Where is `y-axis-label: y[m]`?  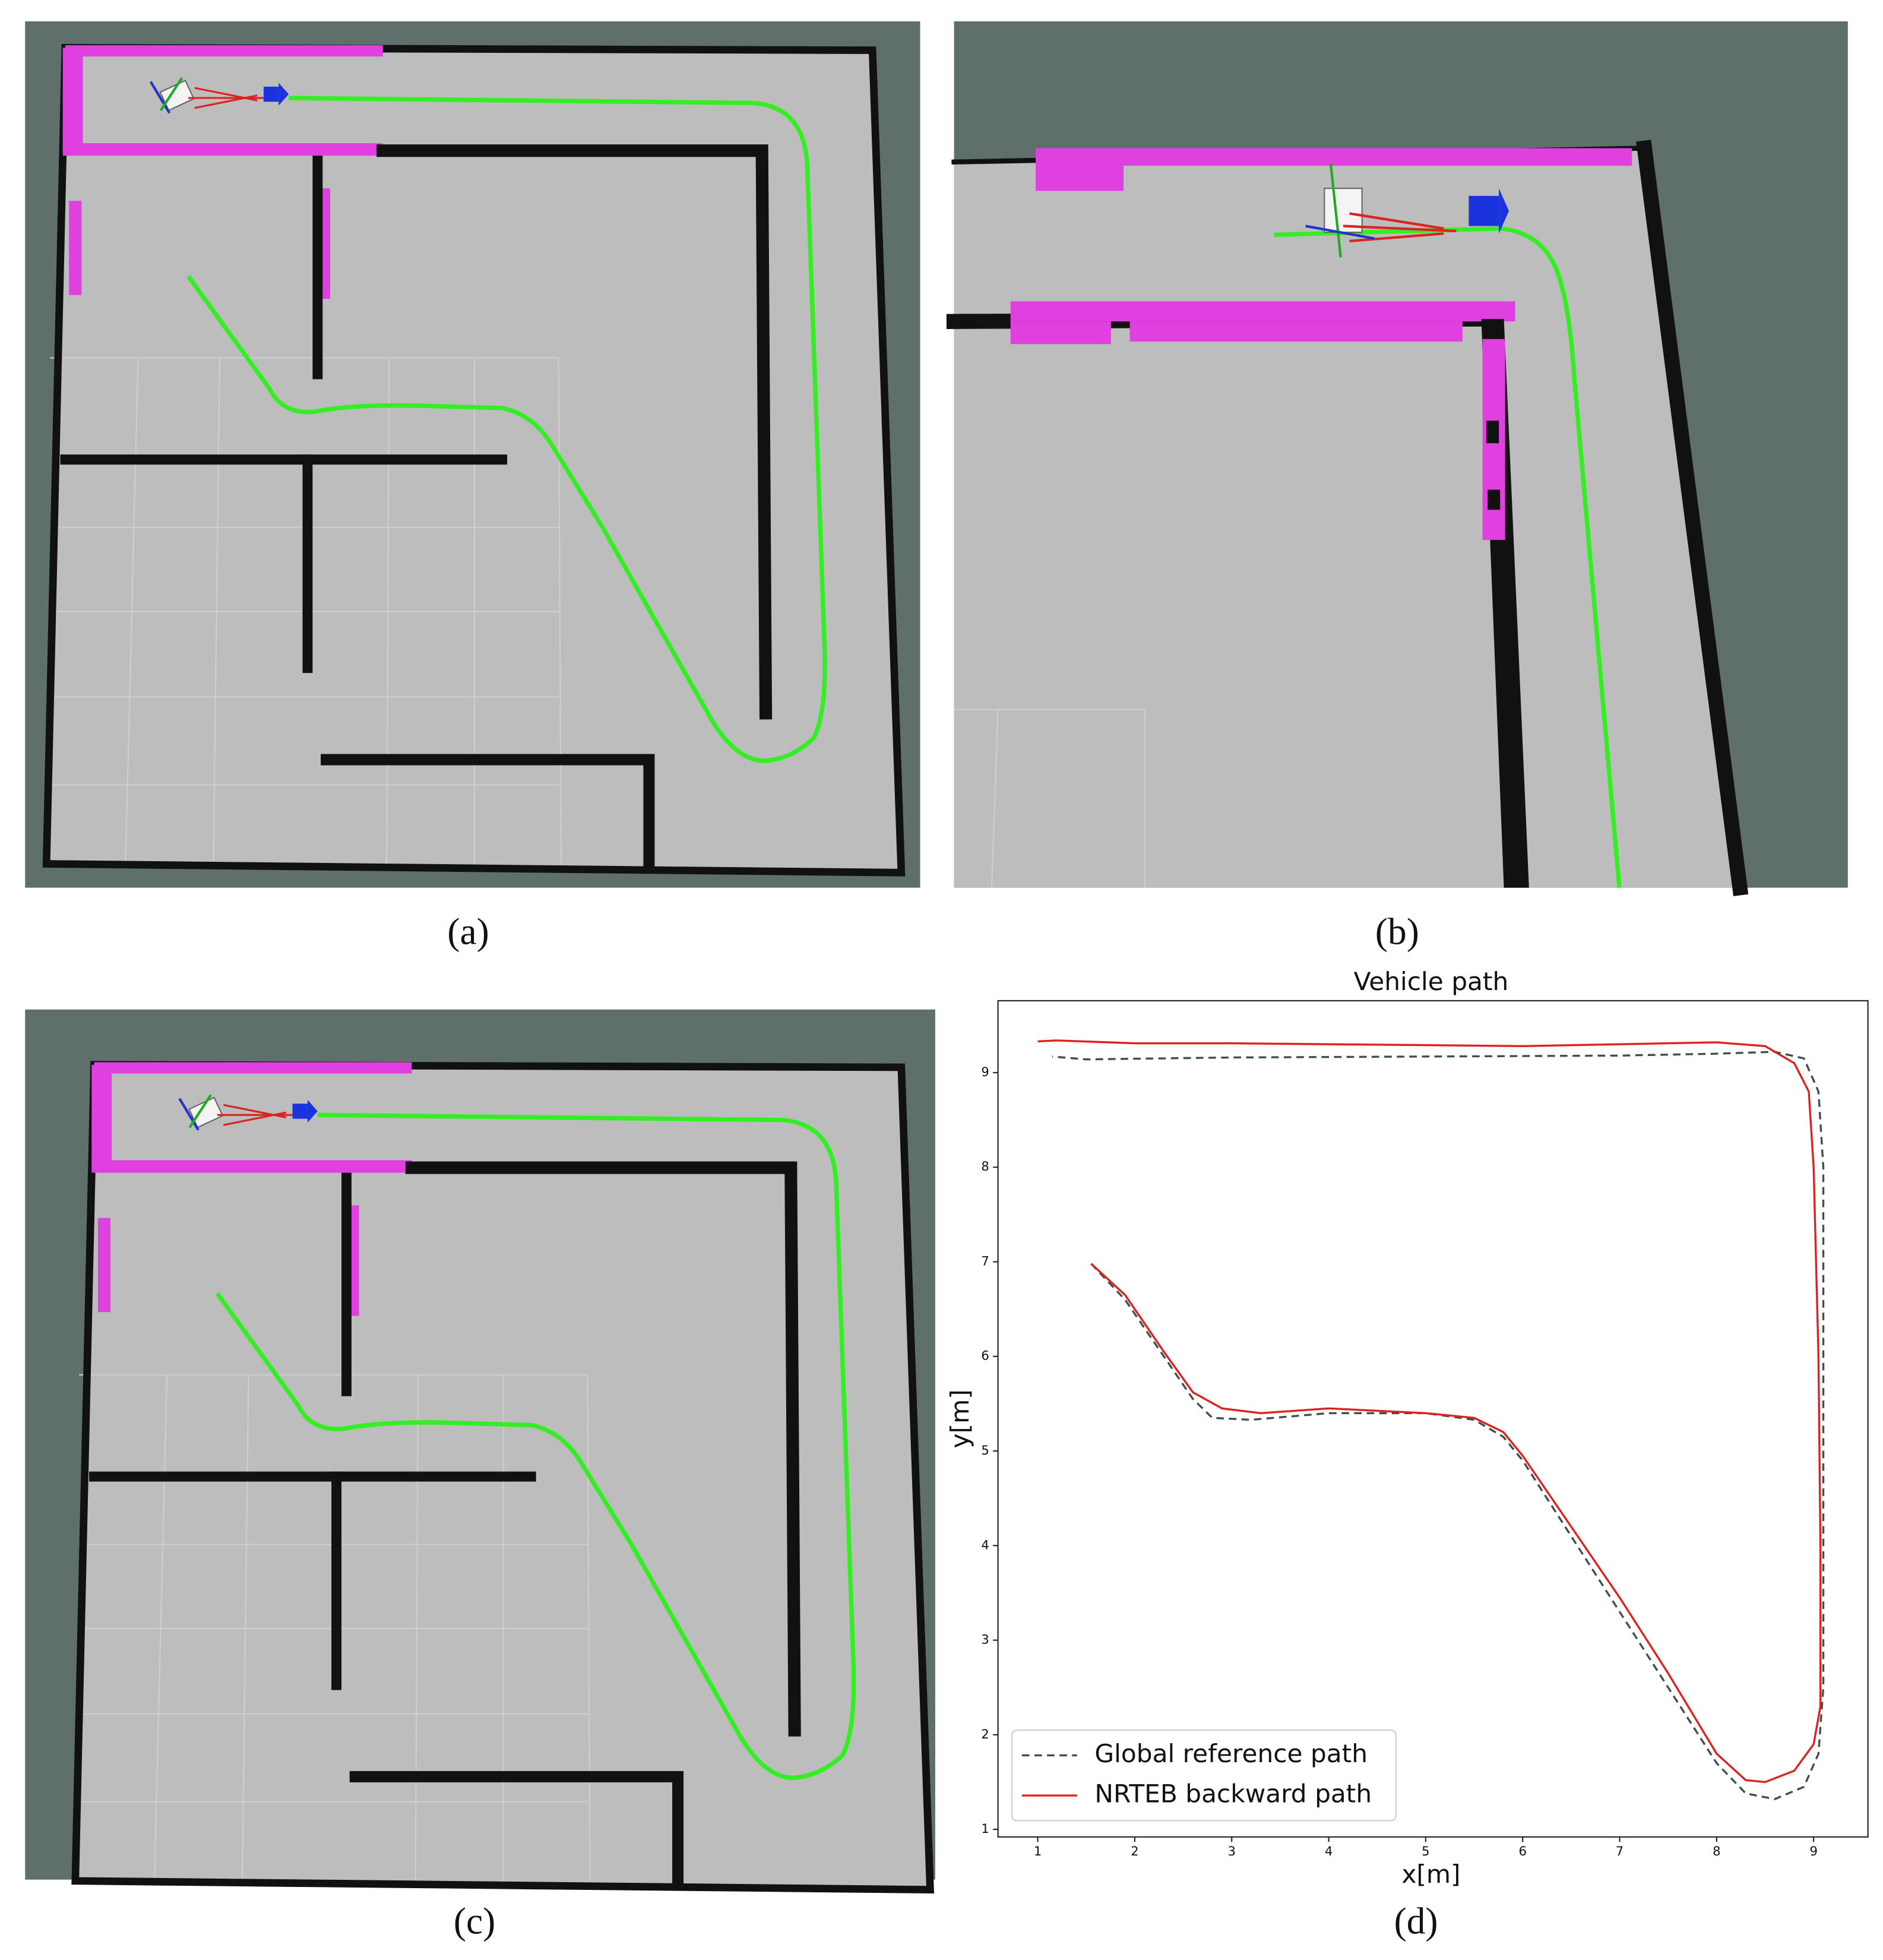
y-axis-label: y[m] is located at coordinates (960, 1418).